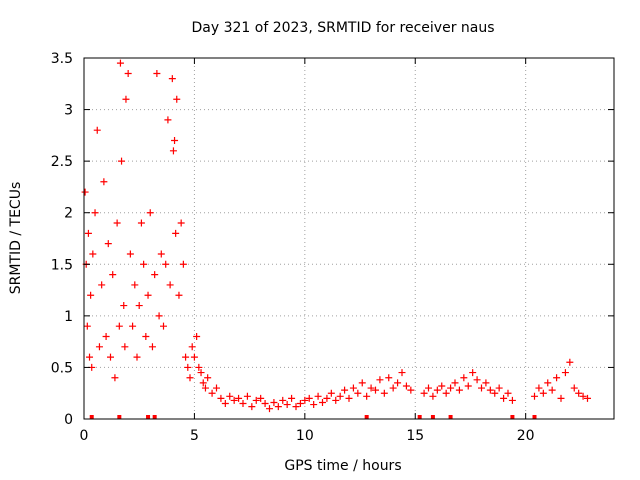 The height and width of the screenshot is (480, 640). What do you see at coordinates (415, 436) in the screenshot?
I see `x-tick-label: 15` at bounding box center [415, 436].